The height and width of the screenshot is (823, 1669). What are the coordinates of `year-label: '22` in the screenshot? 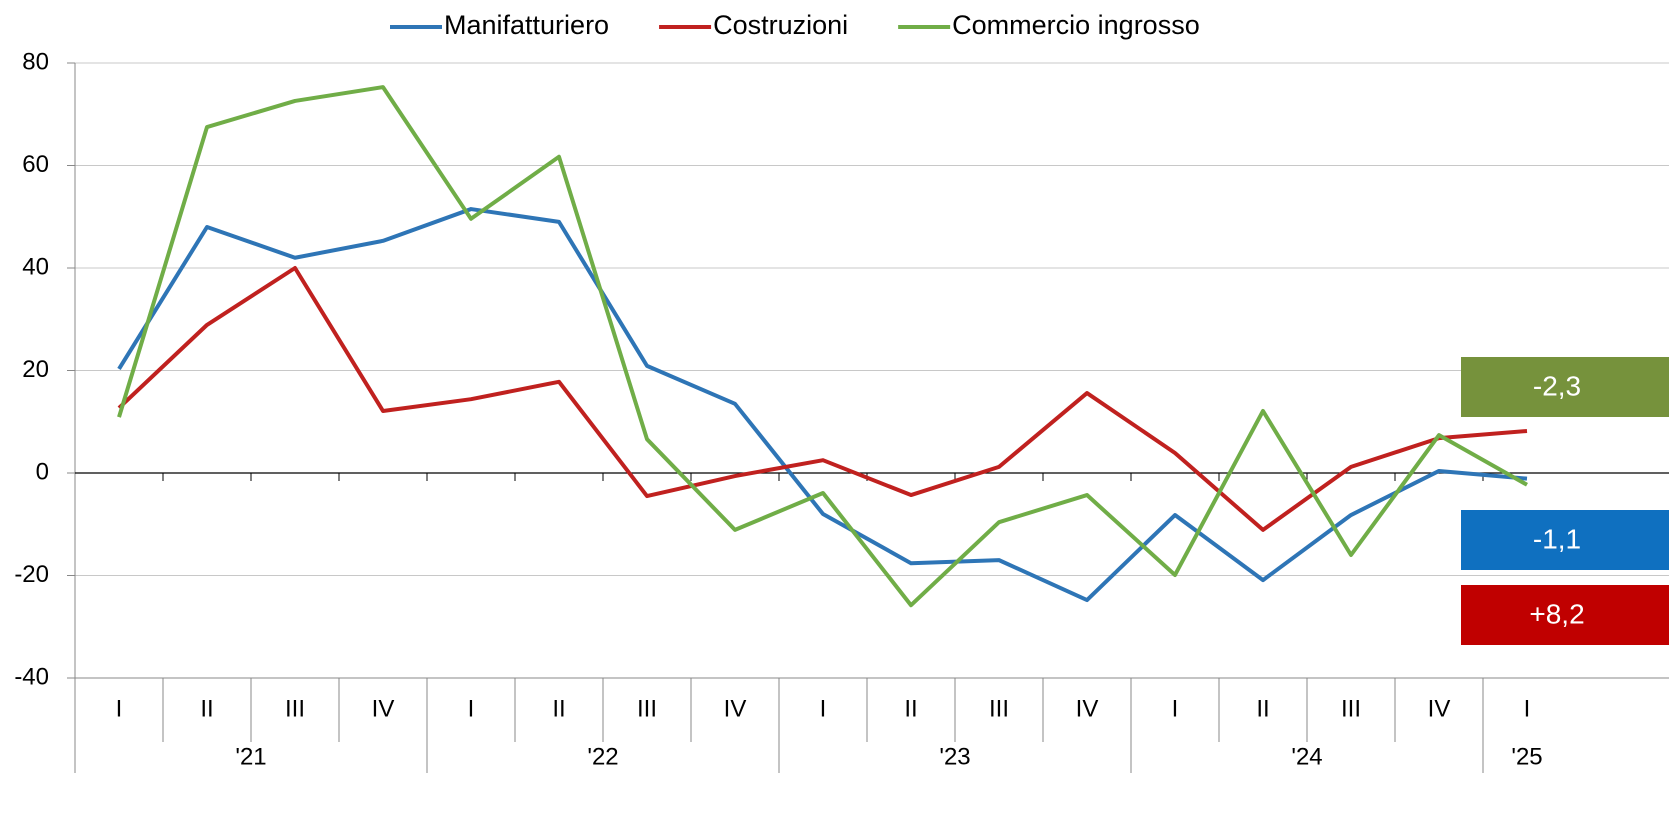 It's located at (602, 756).